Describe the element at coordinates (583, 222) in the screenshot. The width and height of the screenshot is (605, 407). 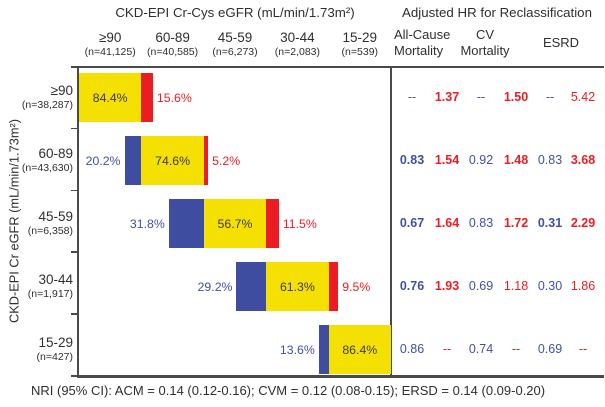
I see `hr-value: 2.29` at that location.